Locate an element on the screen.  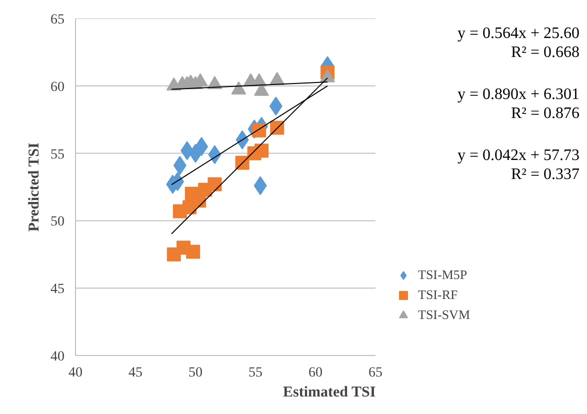
x-tick-label: 40 is located at coordinates (75, 373).